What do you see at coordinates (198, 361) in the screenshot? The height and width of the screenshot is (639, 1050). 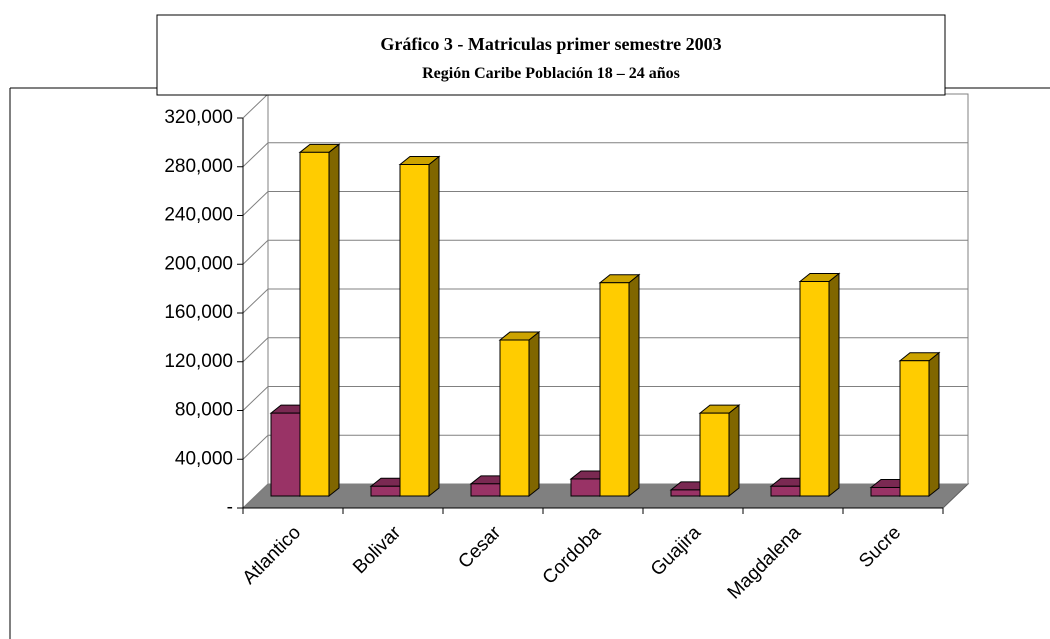 I see `y-tick-label: 120,000` at bounding box center [198, 361].